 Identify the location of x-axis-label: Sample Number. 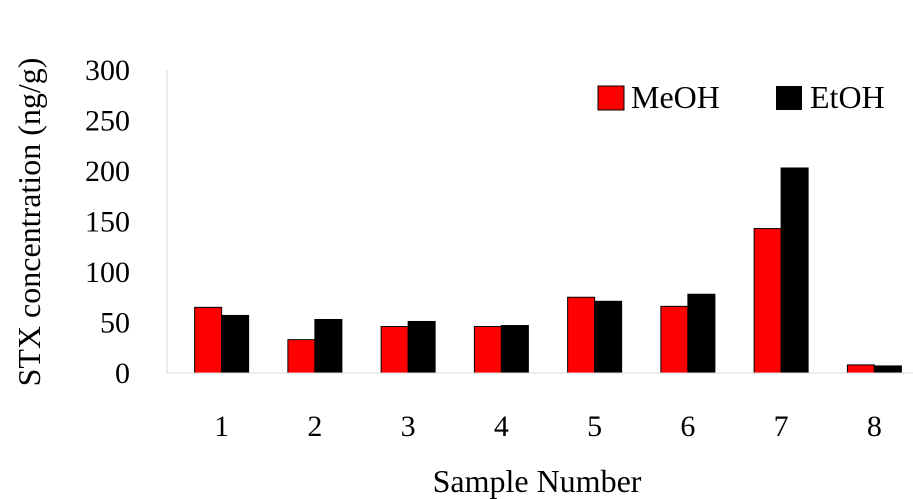
(537, 481).